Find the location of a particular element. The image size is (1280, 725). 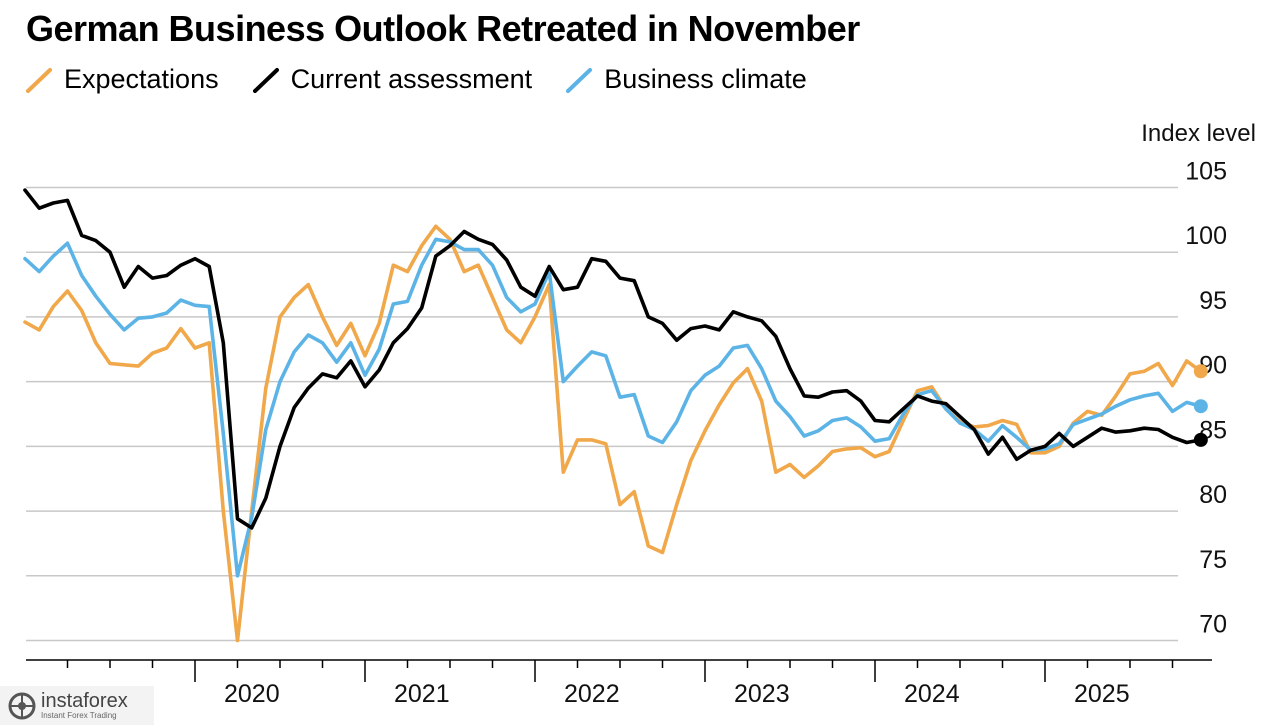

x-tick-label: 2024 is located at coordinates (932, 694).